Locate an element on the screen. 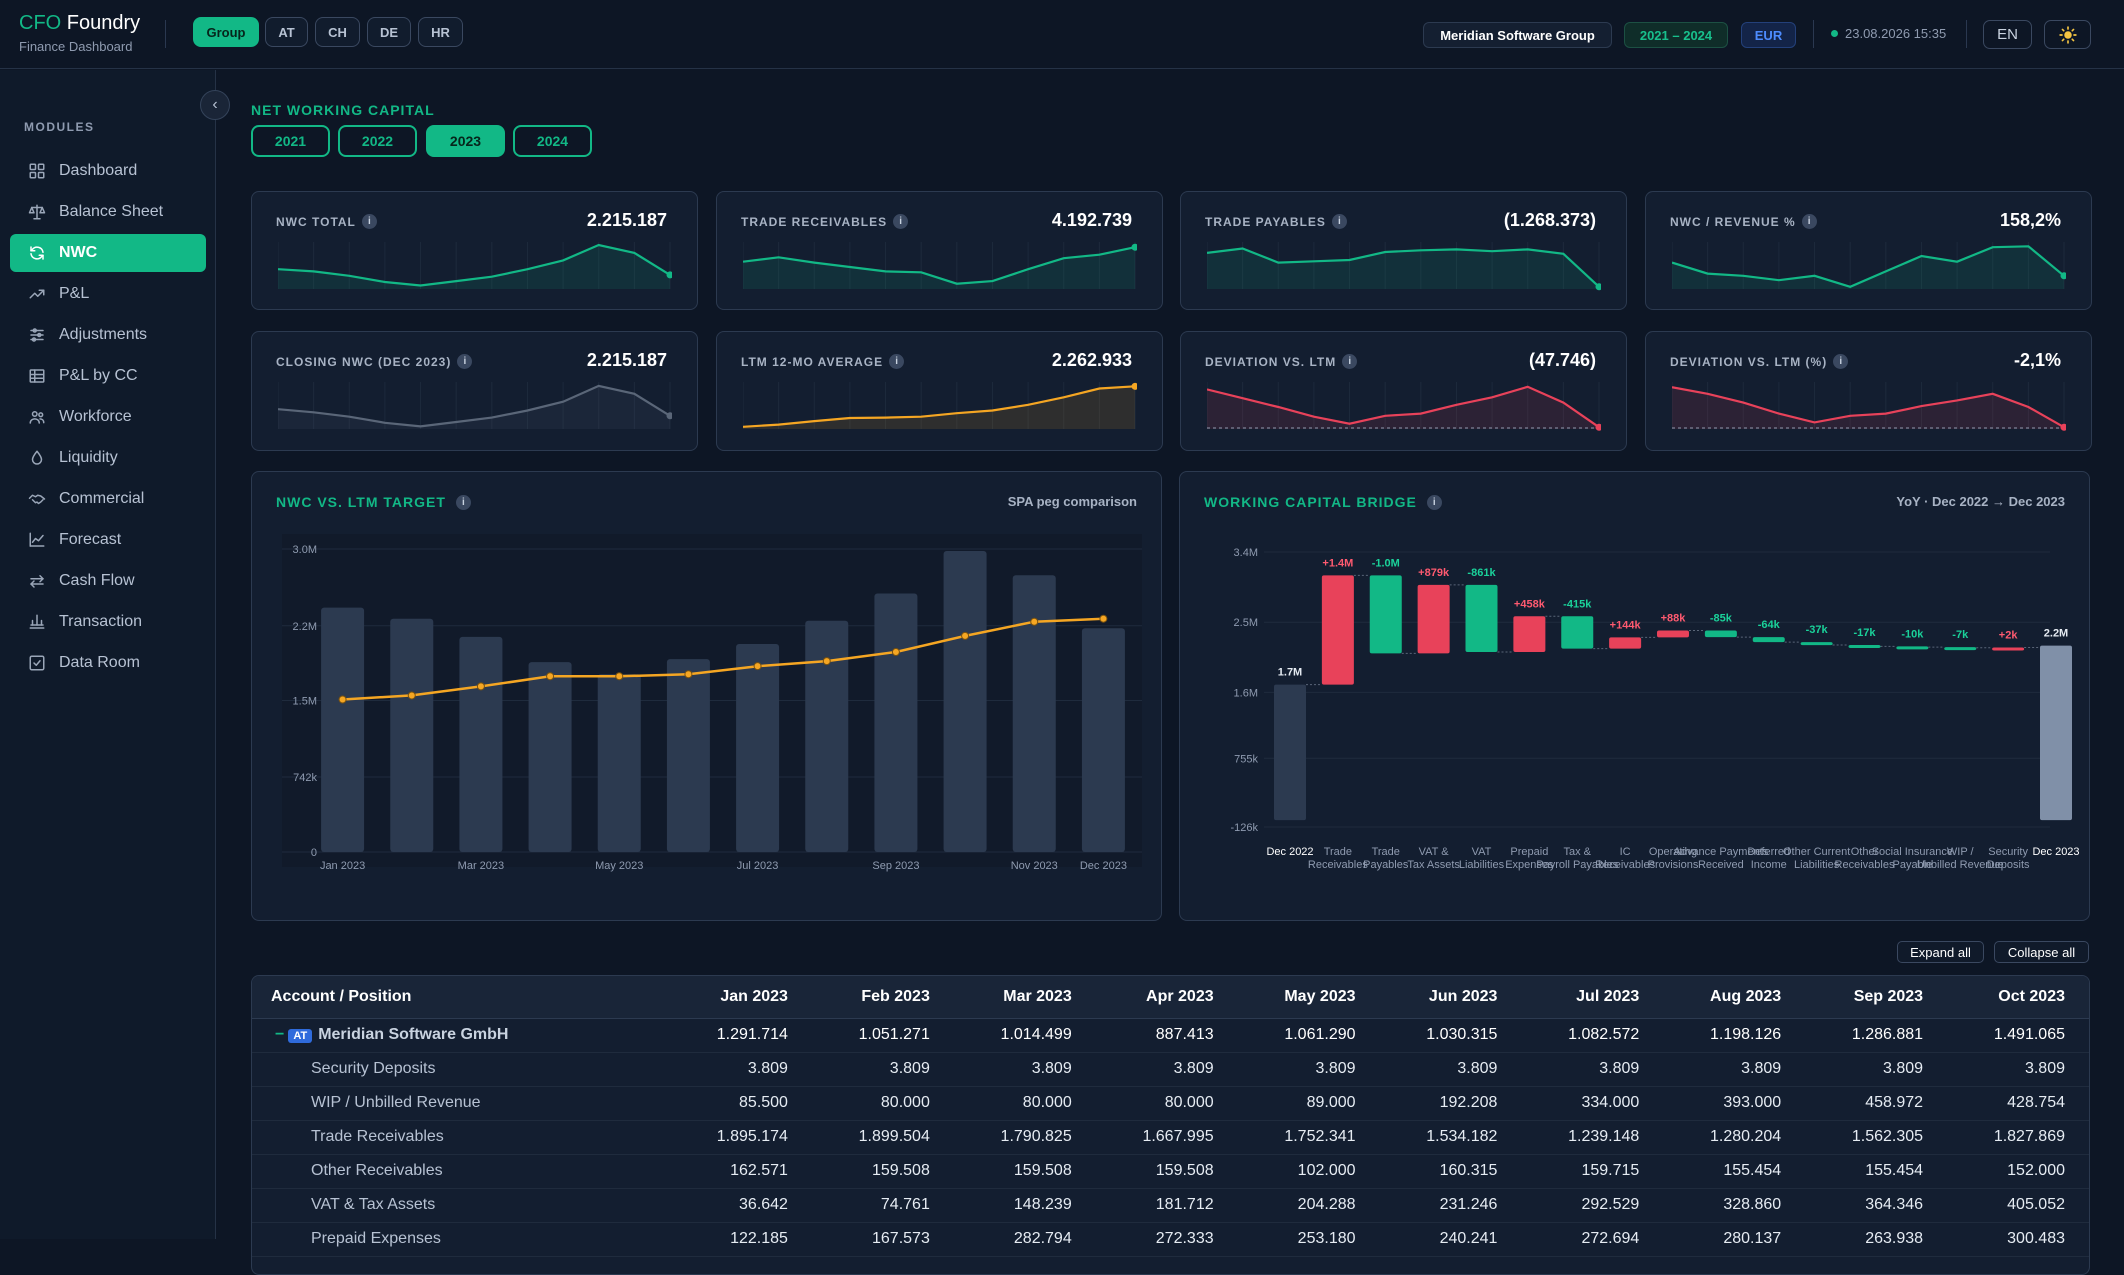  column-header: Jul 2023 is located at coordinates (1592, 997).